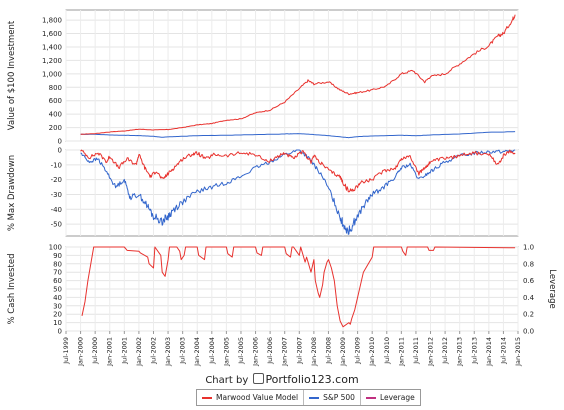 This screenshot has width=564, height=410. What do you see at coordinates (529, 281) in the screenshot?
I see `y2tick-label: 0.6` at bounding box center [529, 281].